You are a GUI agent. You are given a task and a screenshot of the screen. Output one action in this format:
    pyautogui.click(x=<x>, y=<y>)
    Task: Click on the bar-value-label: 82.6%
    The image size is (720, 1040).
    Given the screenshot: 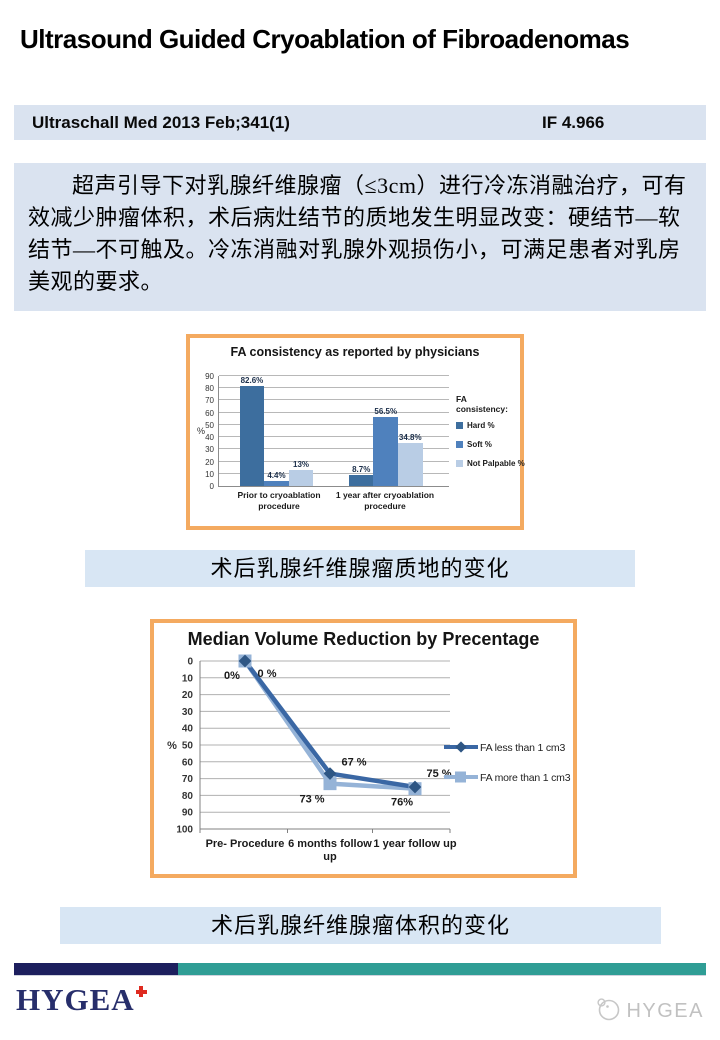 What is the action you would take?
    pyautogui.click(x=252, y=380)
    